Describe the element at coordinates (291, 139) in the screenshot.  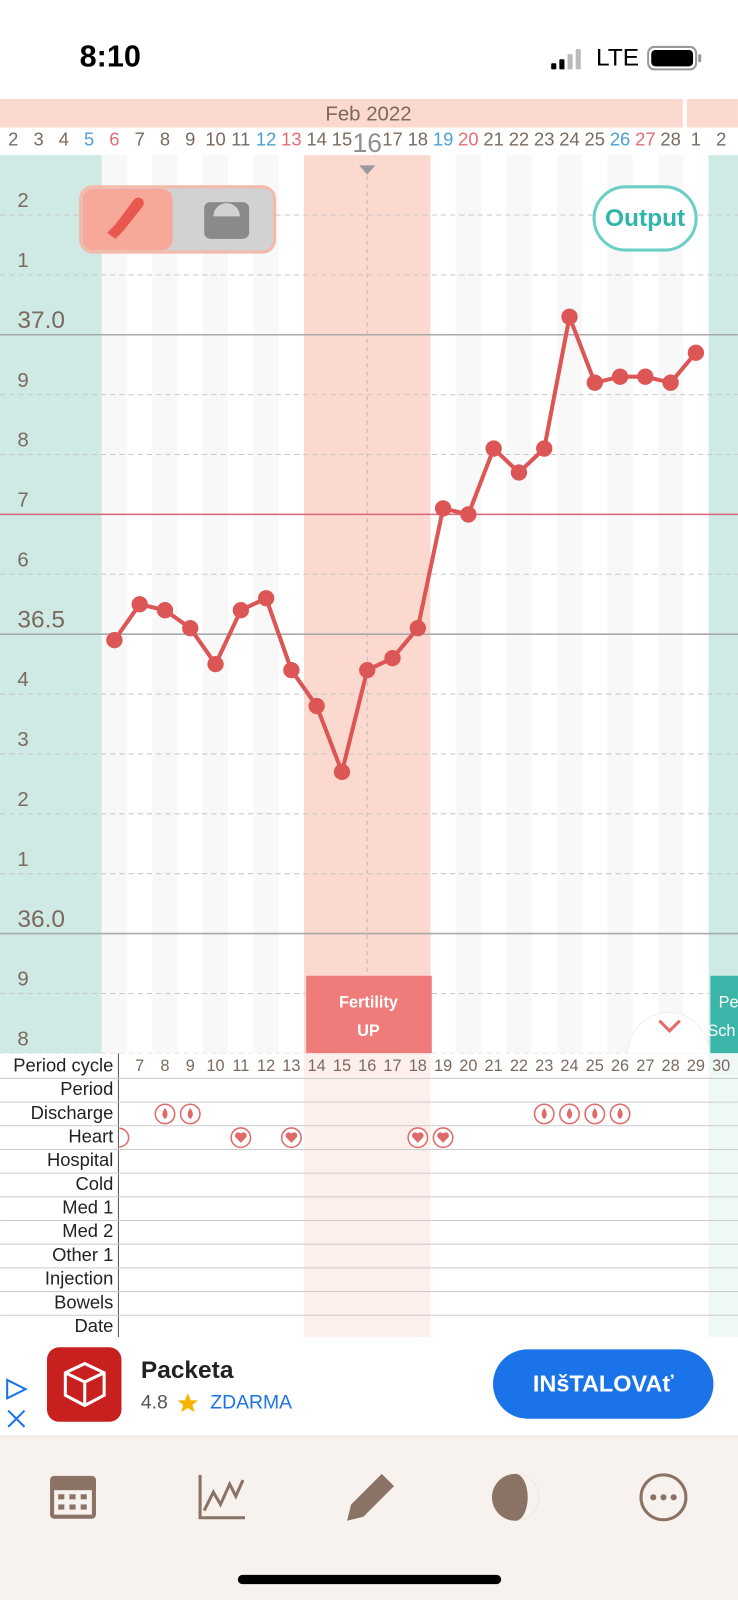
I see `date-label: 13` at that location.